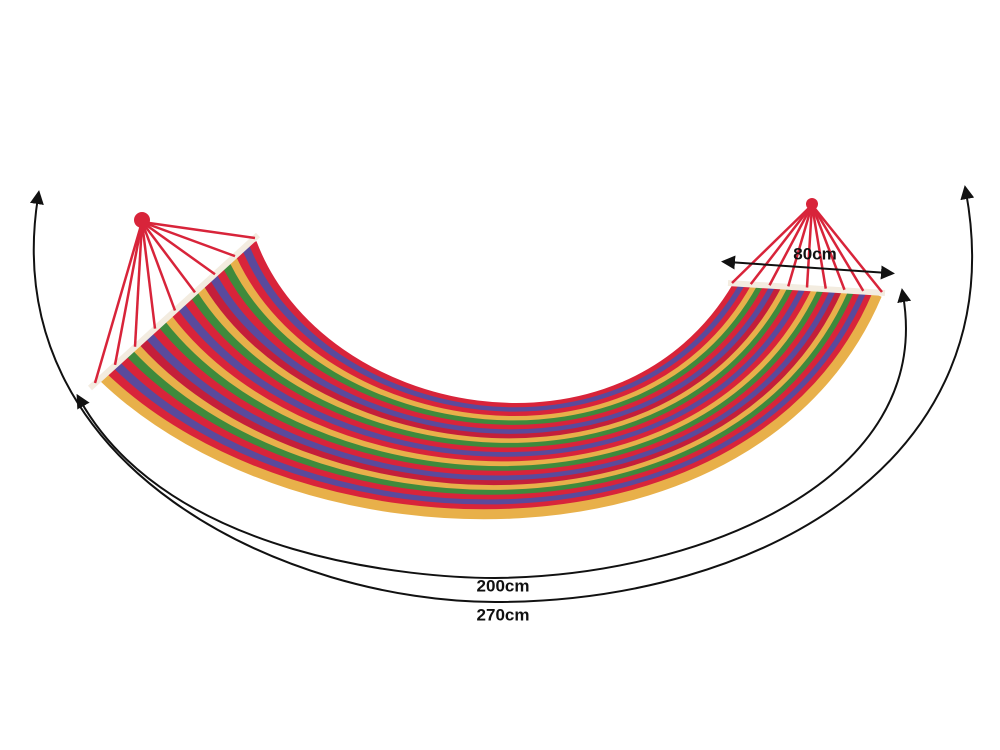 This screenshot has width=1000, height=750. What do you see at coordinates (814, 253) in the screenshot?
I see `width-label: 80cm` at bounding box center [814, 253].